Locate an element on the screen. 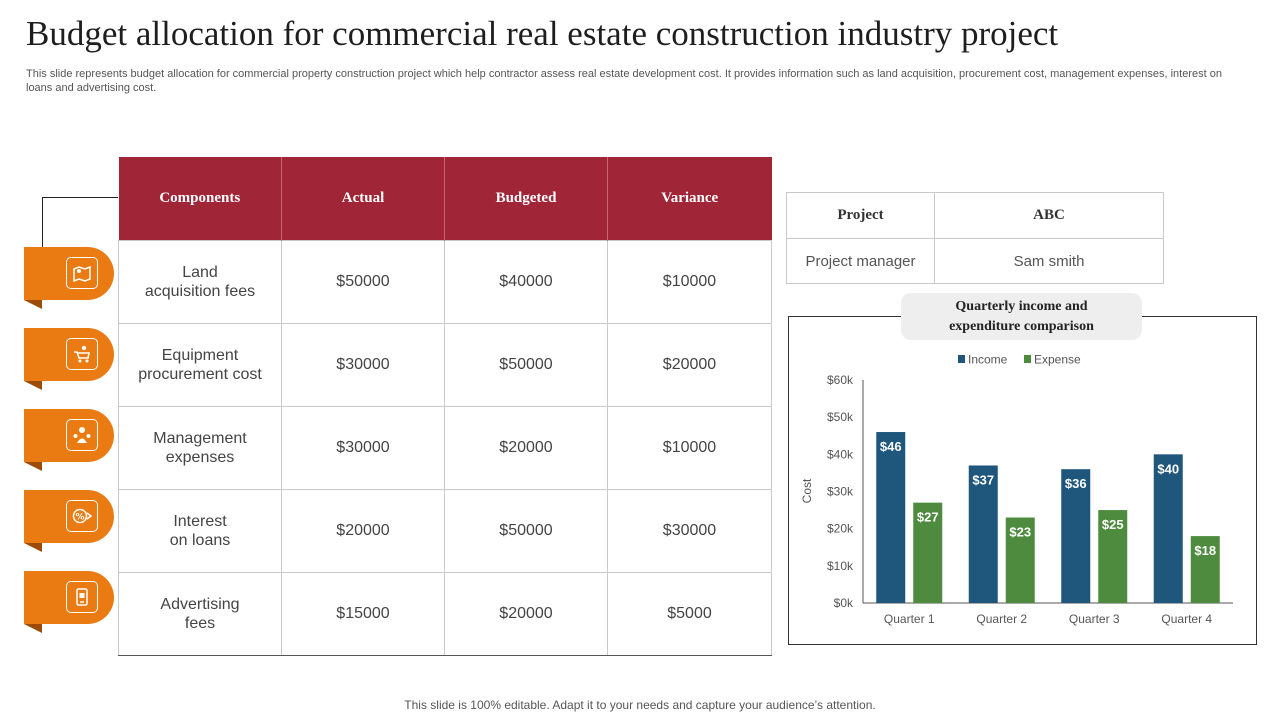 This screenshot has height=720, width=1280. y-tick-label: $40k is located at coordinates (840, 454).